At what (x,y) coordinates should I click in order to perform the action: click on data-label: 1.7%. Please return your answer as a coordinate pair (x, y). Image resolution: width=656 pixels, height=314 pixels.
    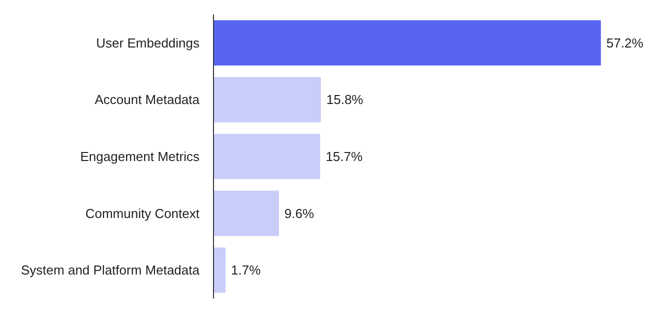
    Looking at the image, I should click on (246, 270).